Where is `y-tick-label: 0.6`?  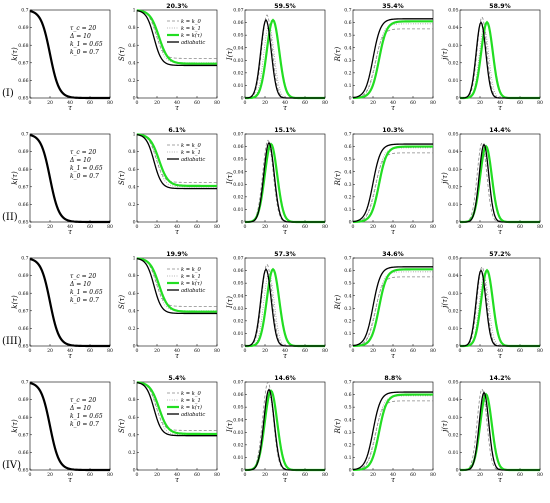
y-tick-label: 0.6 is located at coordinates (347, 147).